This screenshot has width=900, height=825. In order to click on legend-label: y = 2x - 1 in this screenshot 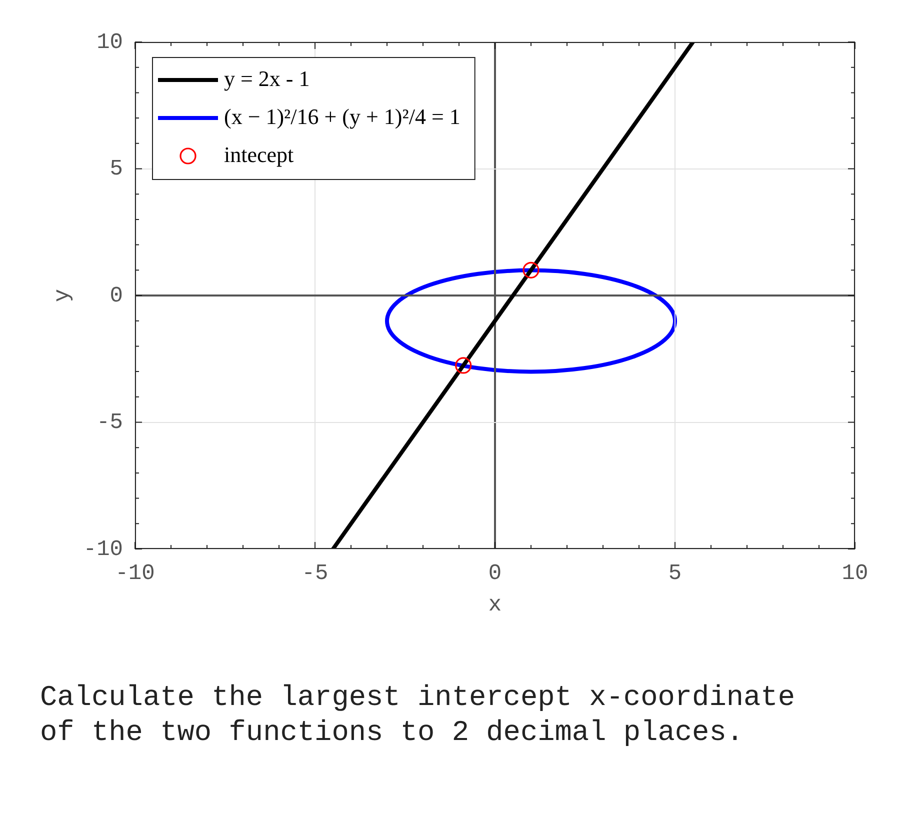, I will do `click(267, 78)`.